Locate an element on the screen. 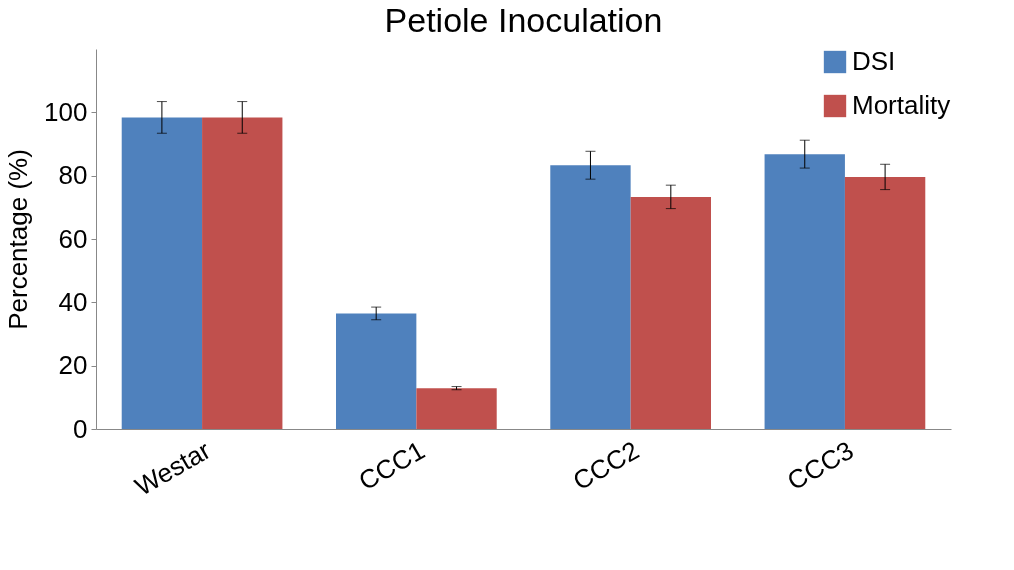  y-tick-label: 40 is located at coordinates (73, 301).